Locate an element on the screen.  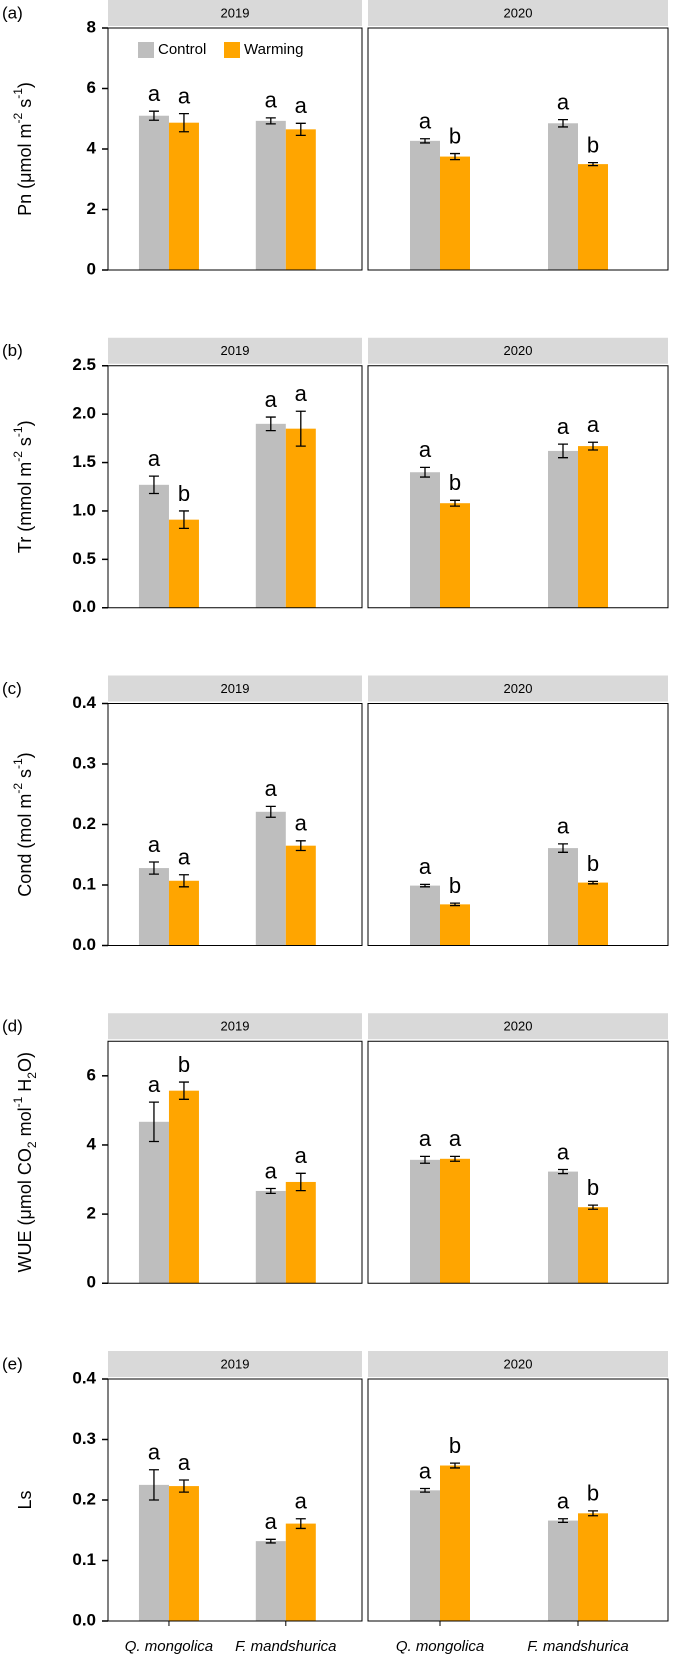
y-label-part: mol is located at coordinates (25, 1124).